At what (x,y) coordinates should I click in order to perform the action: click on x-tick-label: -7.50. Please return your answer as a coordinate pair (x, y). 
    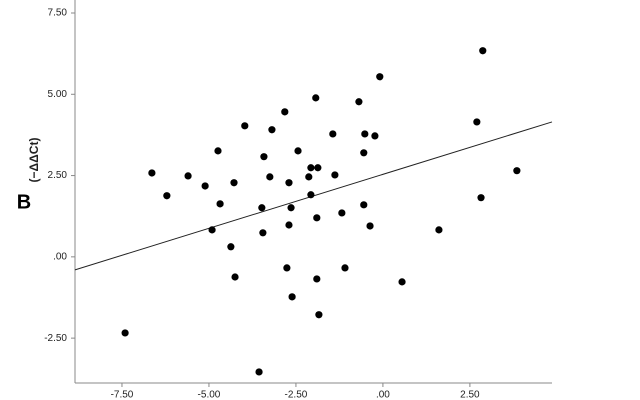
    Looking at the image, I should click on (122, 395).